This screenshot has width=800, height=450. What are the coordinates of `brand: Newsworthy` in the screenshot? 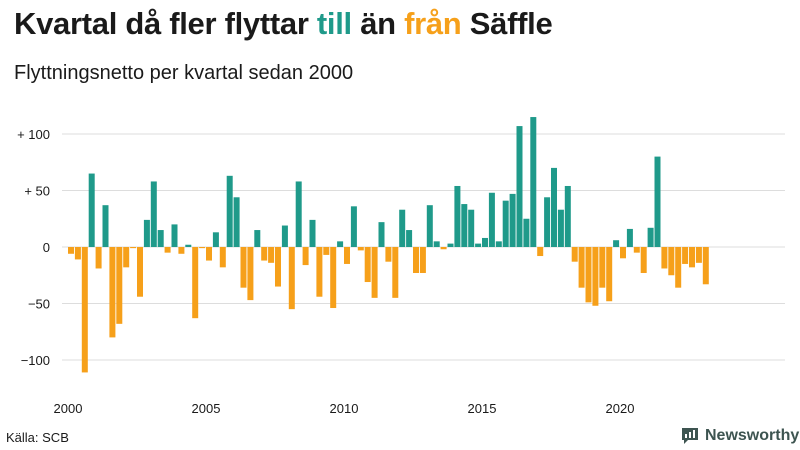 It's located at (739, 436).